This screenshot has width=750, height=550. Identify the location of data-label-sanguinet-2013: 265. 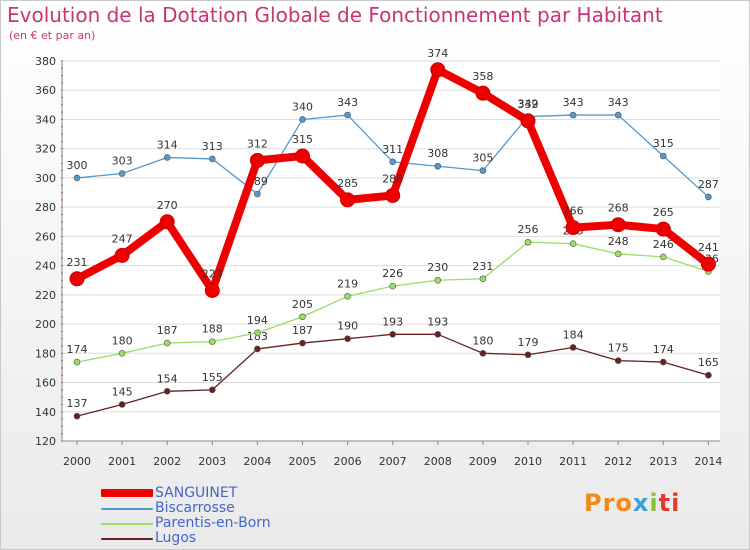
(663, 212).